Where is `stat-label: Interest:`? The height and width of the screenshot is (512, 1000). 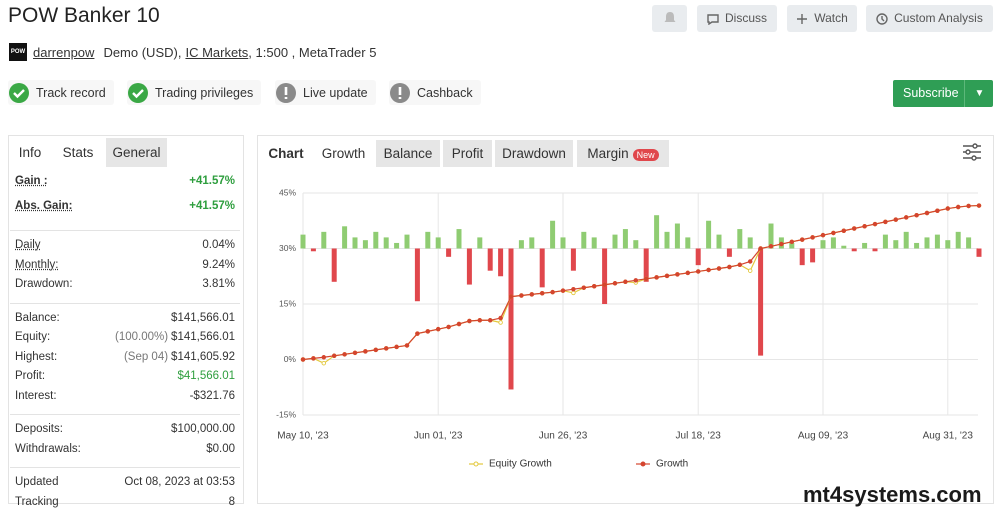
stat-label: Interest: is located at coordinates (36, 395).